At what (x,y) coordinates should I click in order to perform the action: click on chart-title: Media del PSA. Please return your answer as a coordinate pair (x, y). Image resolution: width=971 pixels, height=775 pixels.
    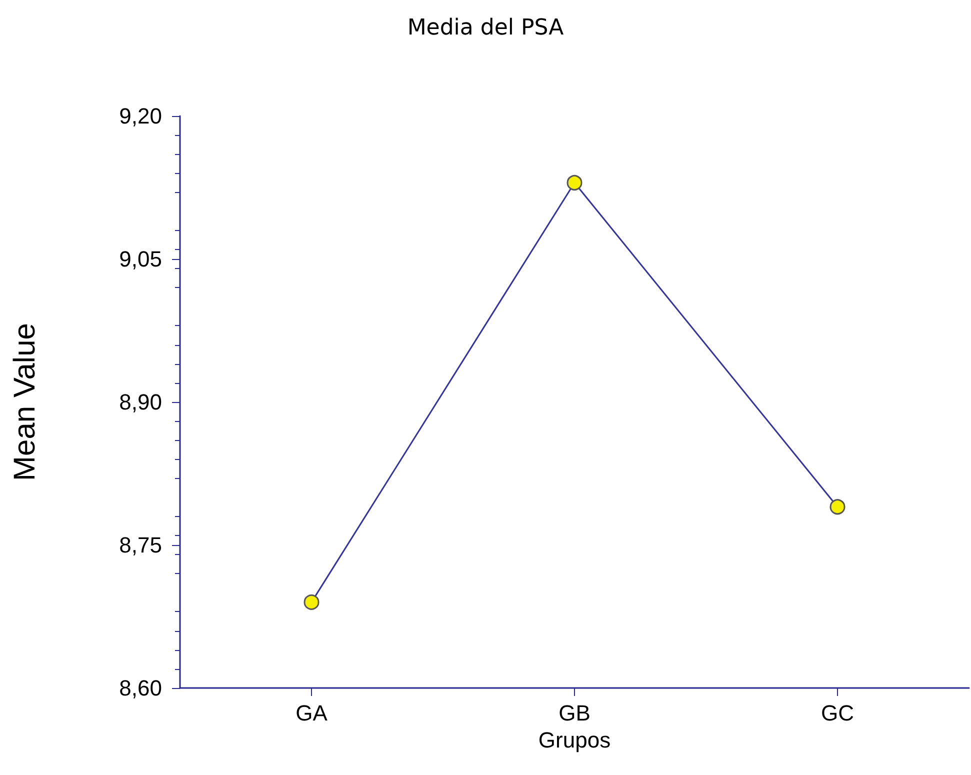
    Looking at the image, I should click on (485, 28).